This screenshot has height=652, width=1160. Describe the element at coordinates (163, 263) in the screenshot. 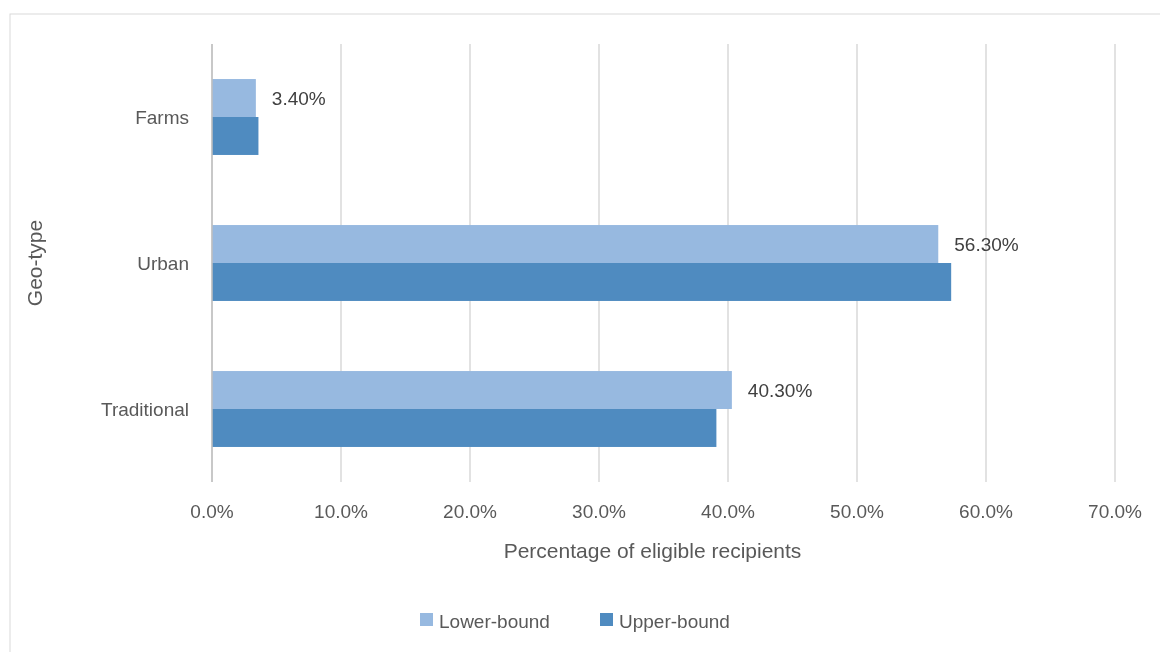

I see `y-tick-label: Urban` at that location.